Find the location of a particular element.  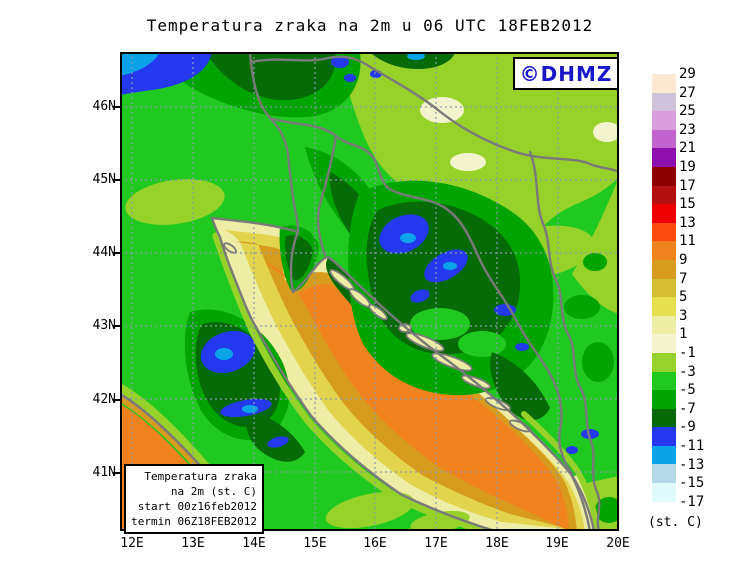

colorbar-tick-label: 27 is located at coordinates (687, 92).